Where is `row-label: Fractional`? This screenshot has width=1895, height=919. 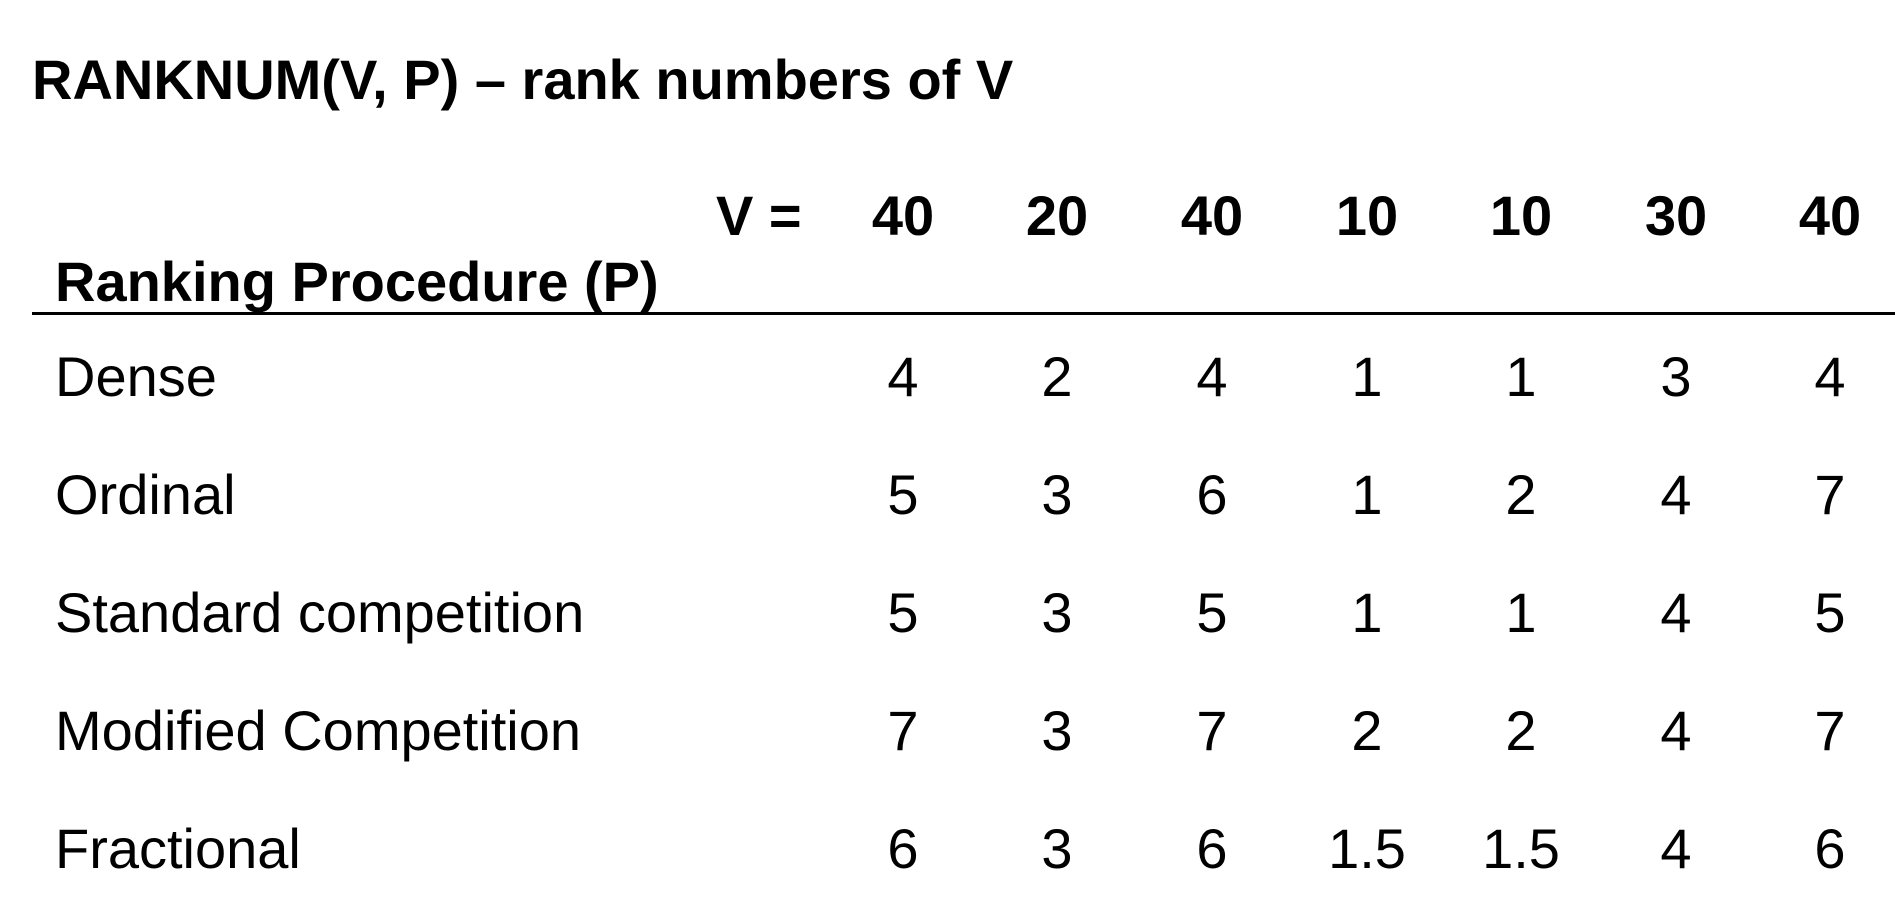 row-label: Fractional is located at coordinates (178, 848).